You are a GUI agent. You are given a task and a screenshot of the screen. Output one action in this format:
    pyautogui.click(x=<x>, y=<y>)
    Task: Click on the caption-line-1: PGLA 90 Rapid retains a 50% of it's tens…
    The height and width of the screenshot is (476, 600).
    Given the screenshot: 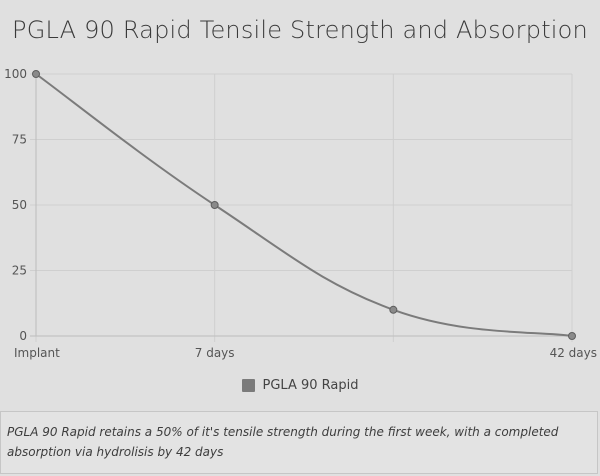 What is the action you would take?
    pyautogui.click(x=283, y=432)
    